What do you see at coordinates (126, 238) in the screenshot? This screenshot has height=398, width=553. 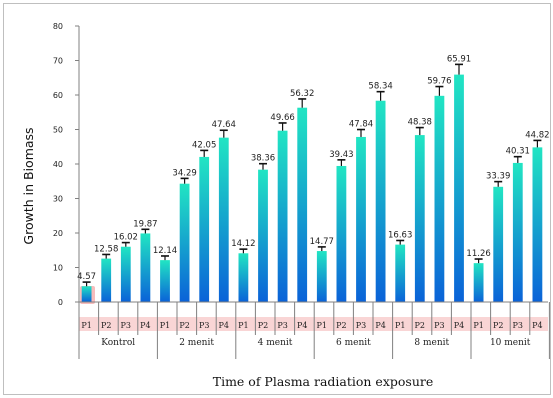 I see `data-label: 16.02` at bounding box center [126, 238].